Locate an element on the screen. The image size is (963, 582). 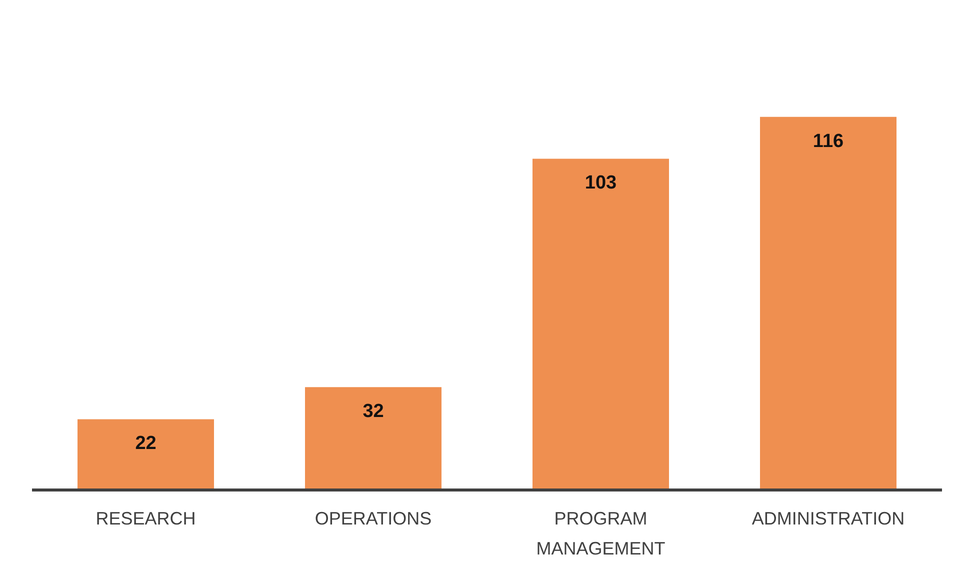
data-label: 116 is located at coordinates (828, 141).